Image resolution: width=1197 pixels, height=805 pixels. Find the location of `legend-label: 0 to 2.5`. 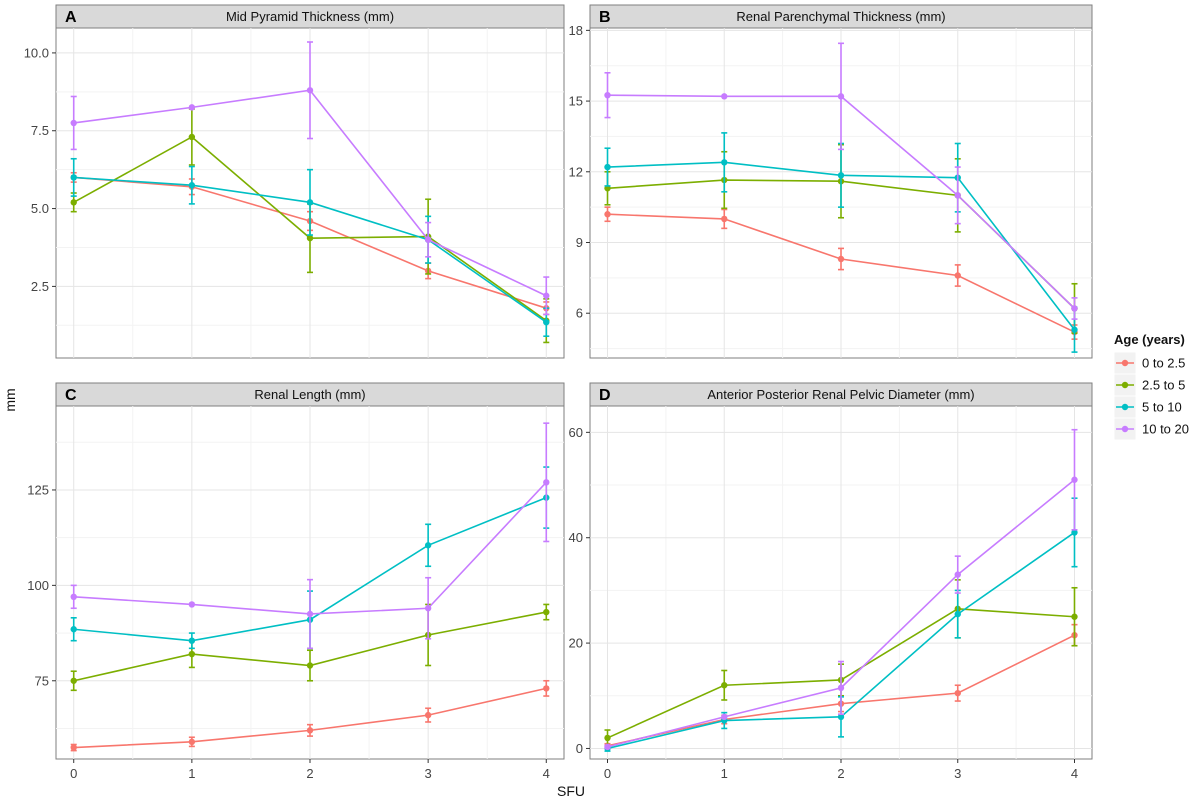

legend-label: 0 to 2.5 is located at coordinates (1163, 363).